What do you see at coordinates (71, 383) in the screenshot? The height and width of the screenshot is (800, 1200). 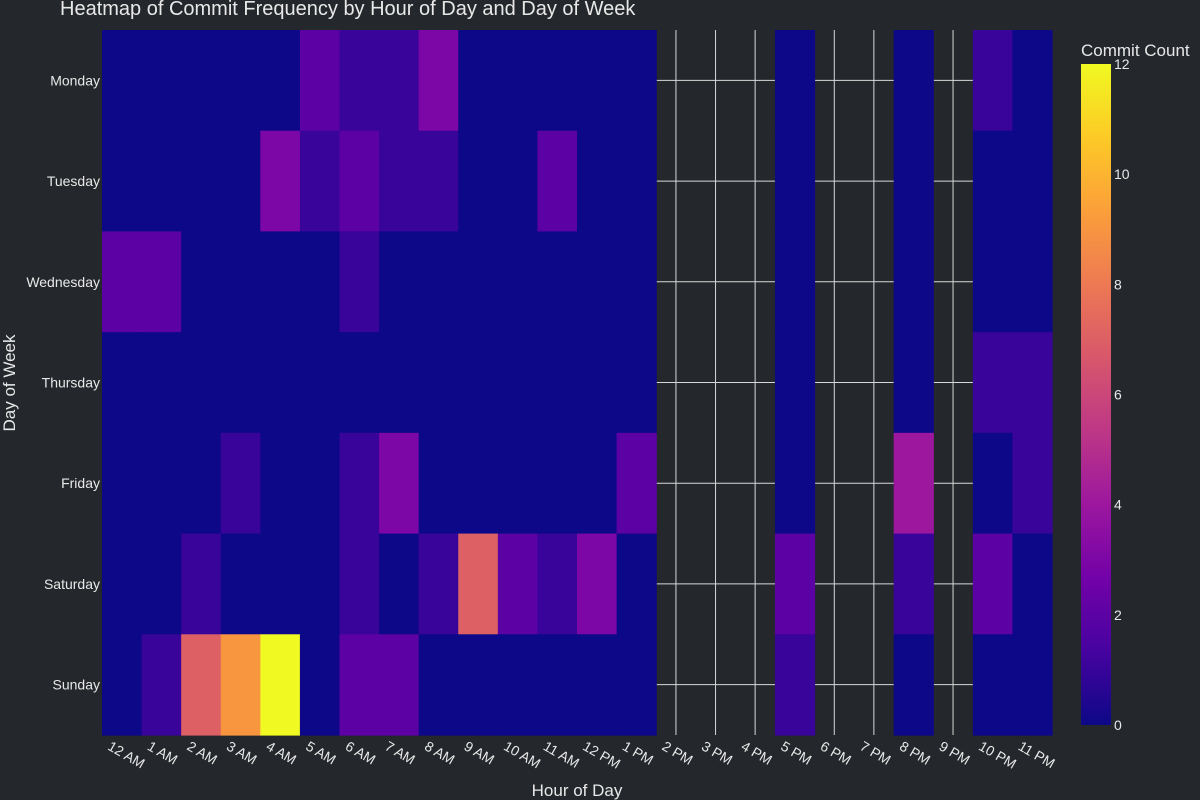 I see `y-tick-label: Thursday` at bounding box center [71, 383].